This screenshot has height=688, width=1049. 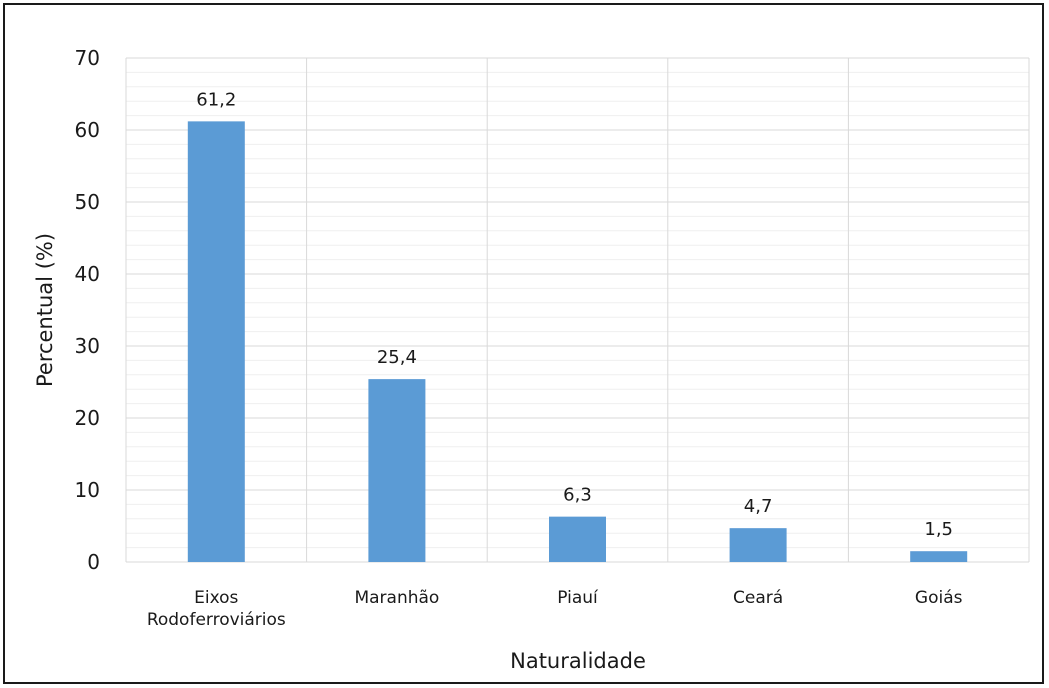 I want to click on data-label-5: 1,5, so click(x=938, y=529).